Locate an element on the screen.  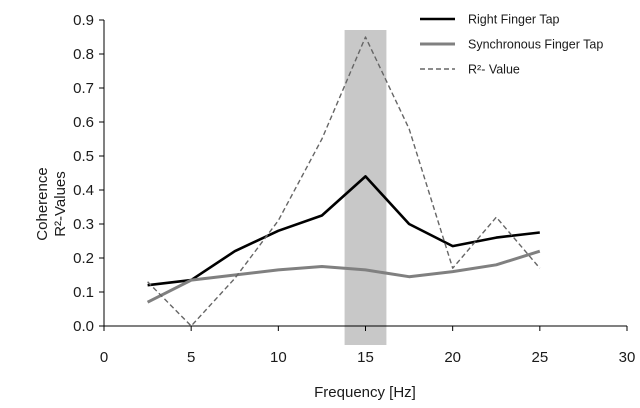
x-tick-label: 0 is located at coordinates (104, 357).